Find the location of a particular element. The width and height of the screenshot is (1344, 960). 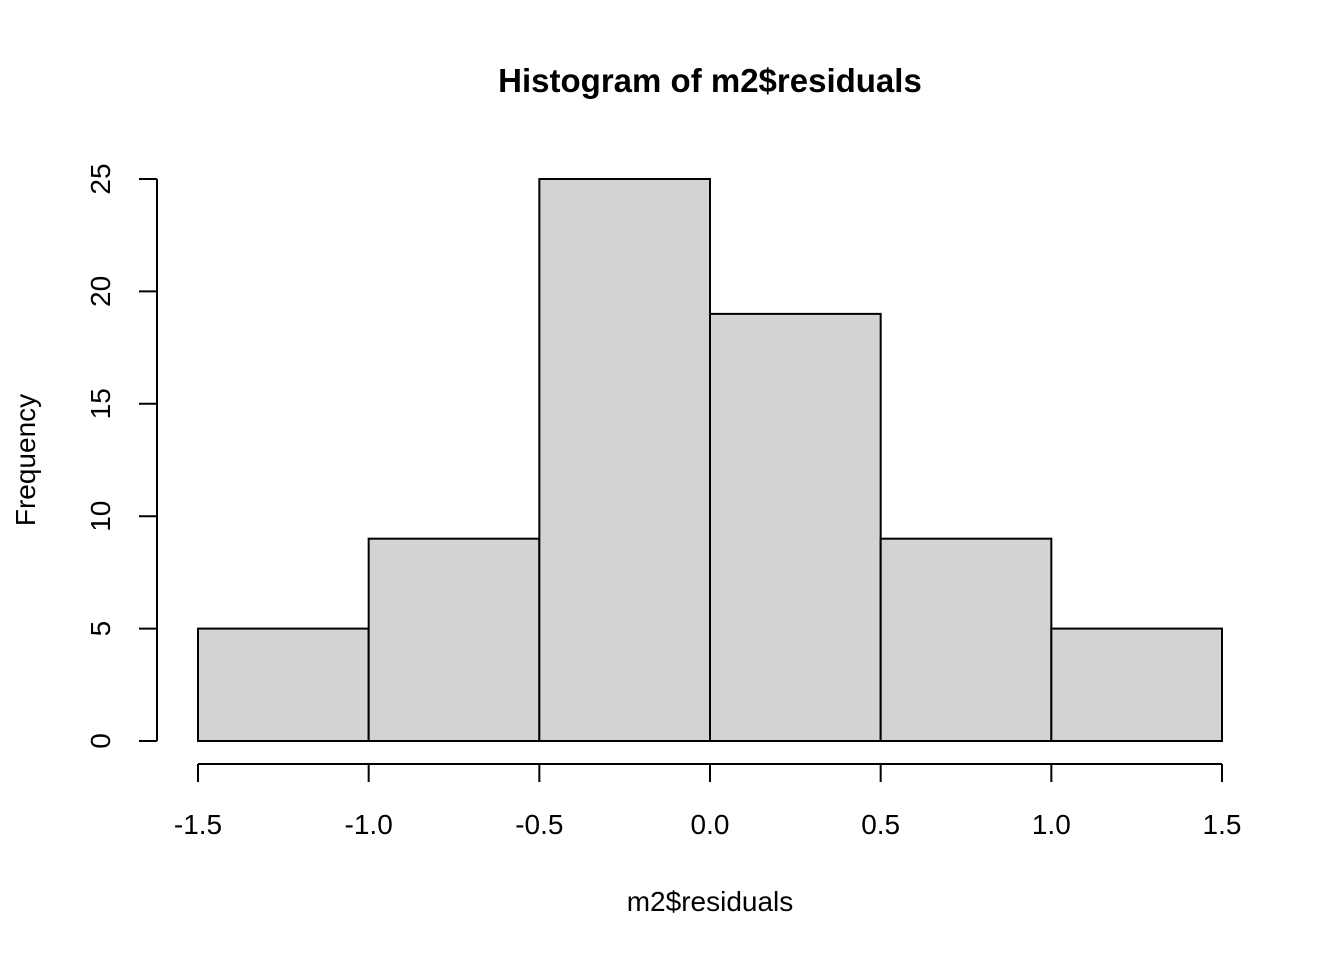

x-axis-title: m2$residuals is located at coordinates (710, 901).